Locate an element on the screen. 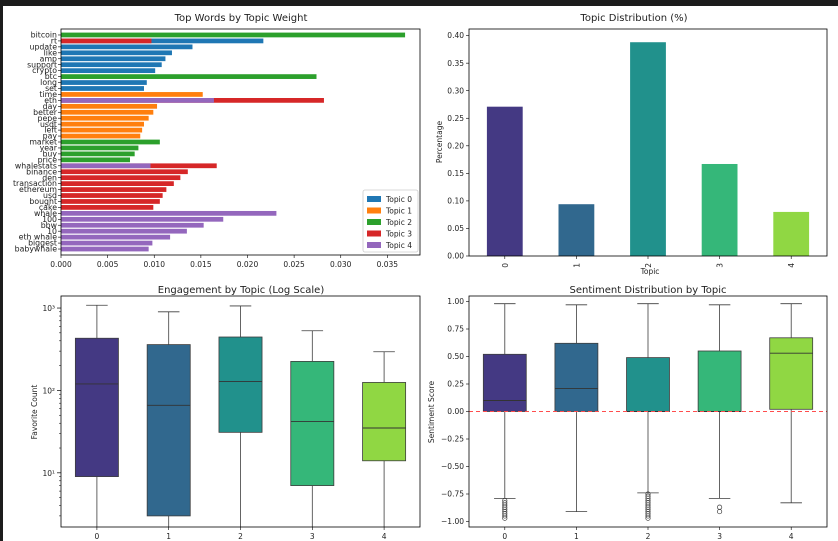 The image size is (838, 541). y-tick-label: −0.25 is located at coordinates (452, 439).